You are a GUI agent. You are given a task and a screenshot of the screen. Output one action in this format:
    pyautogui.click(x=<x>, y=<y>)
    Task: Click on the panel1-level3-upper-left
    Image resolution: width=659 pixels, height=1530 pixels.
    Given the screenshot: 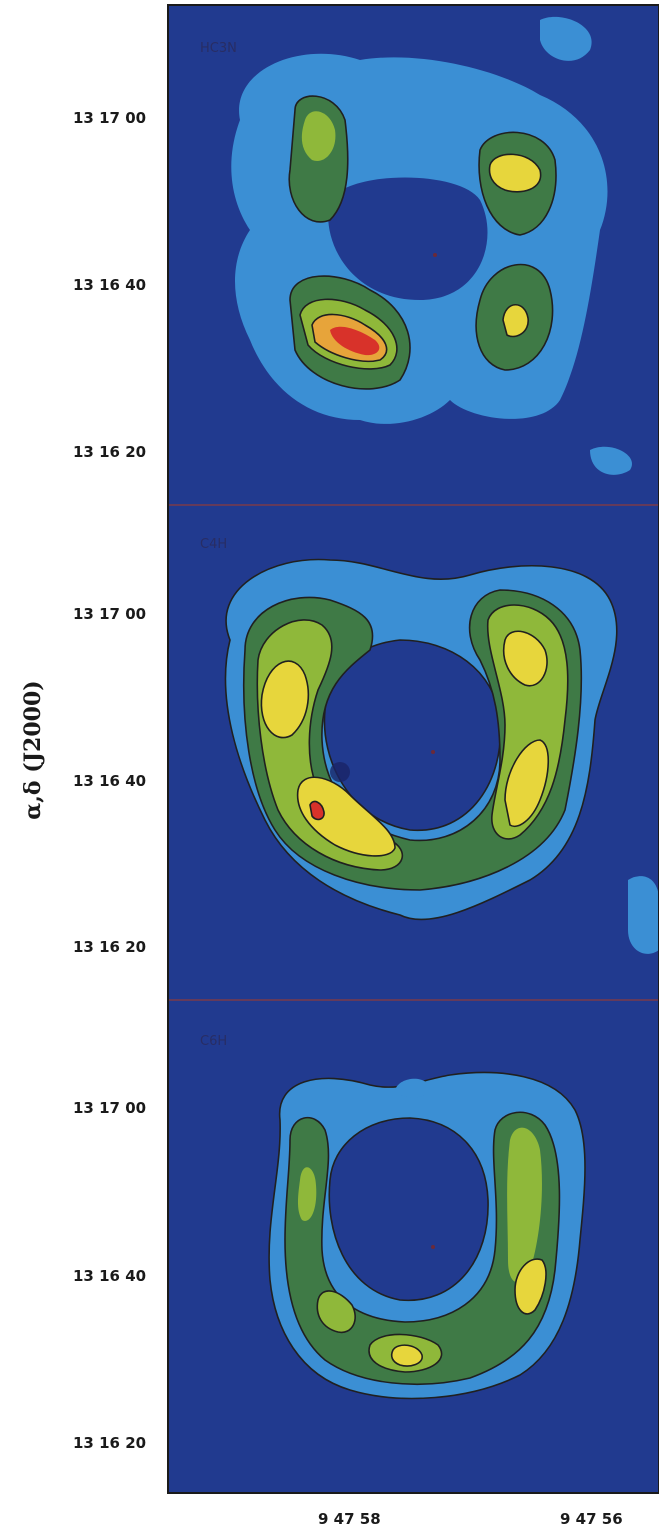 What is the action you would take?
    pyautogui.click(x=318, y=136)
    